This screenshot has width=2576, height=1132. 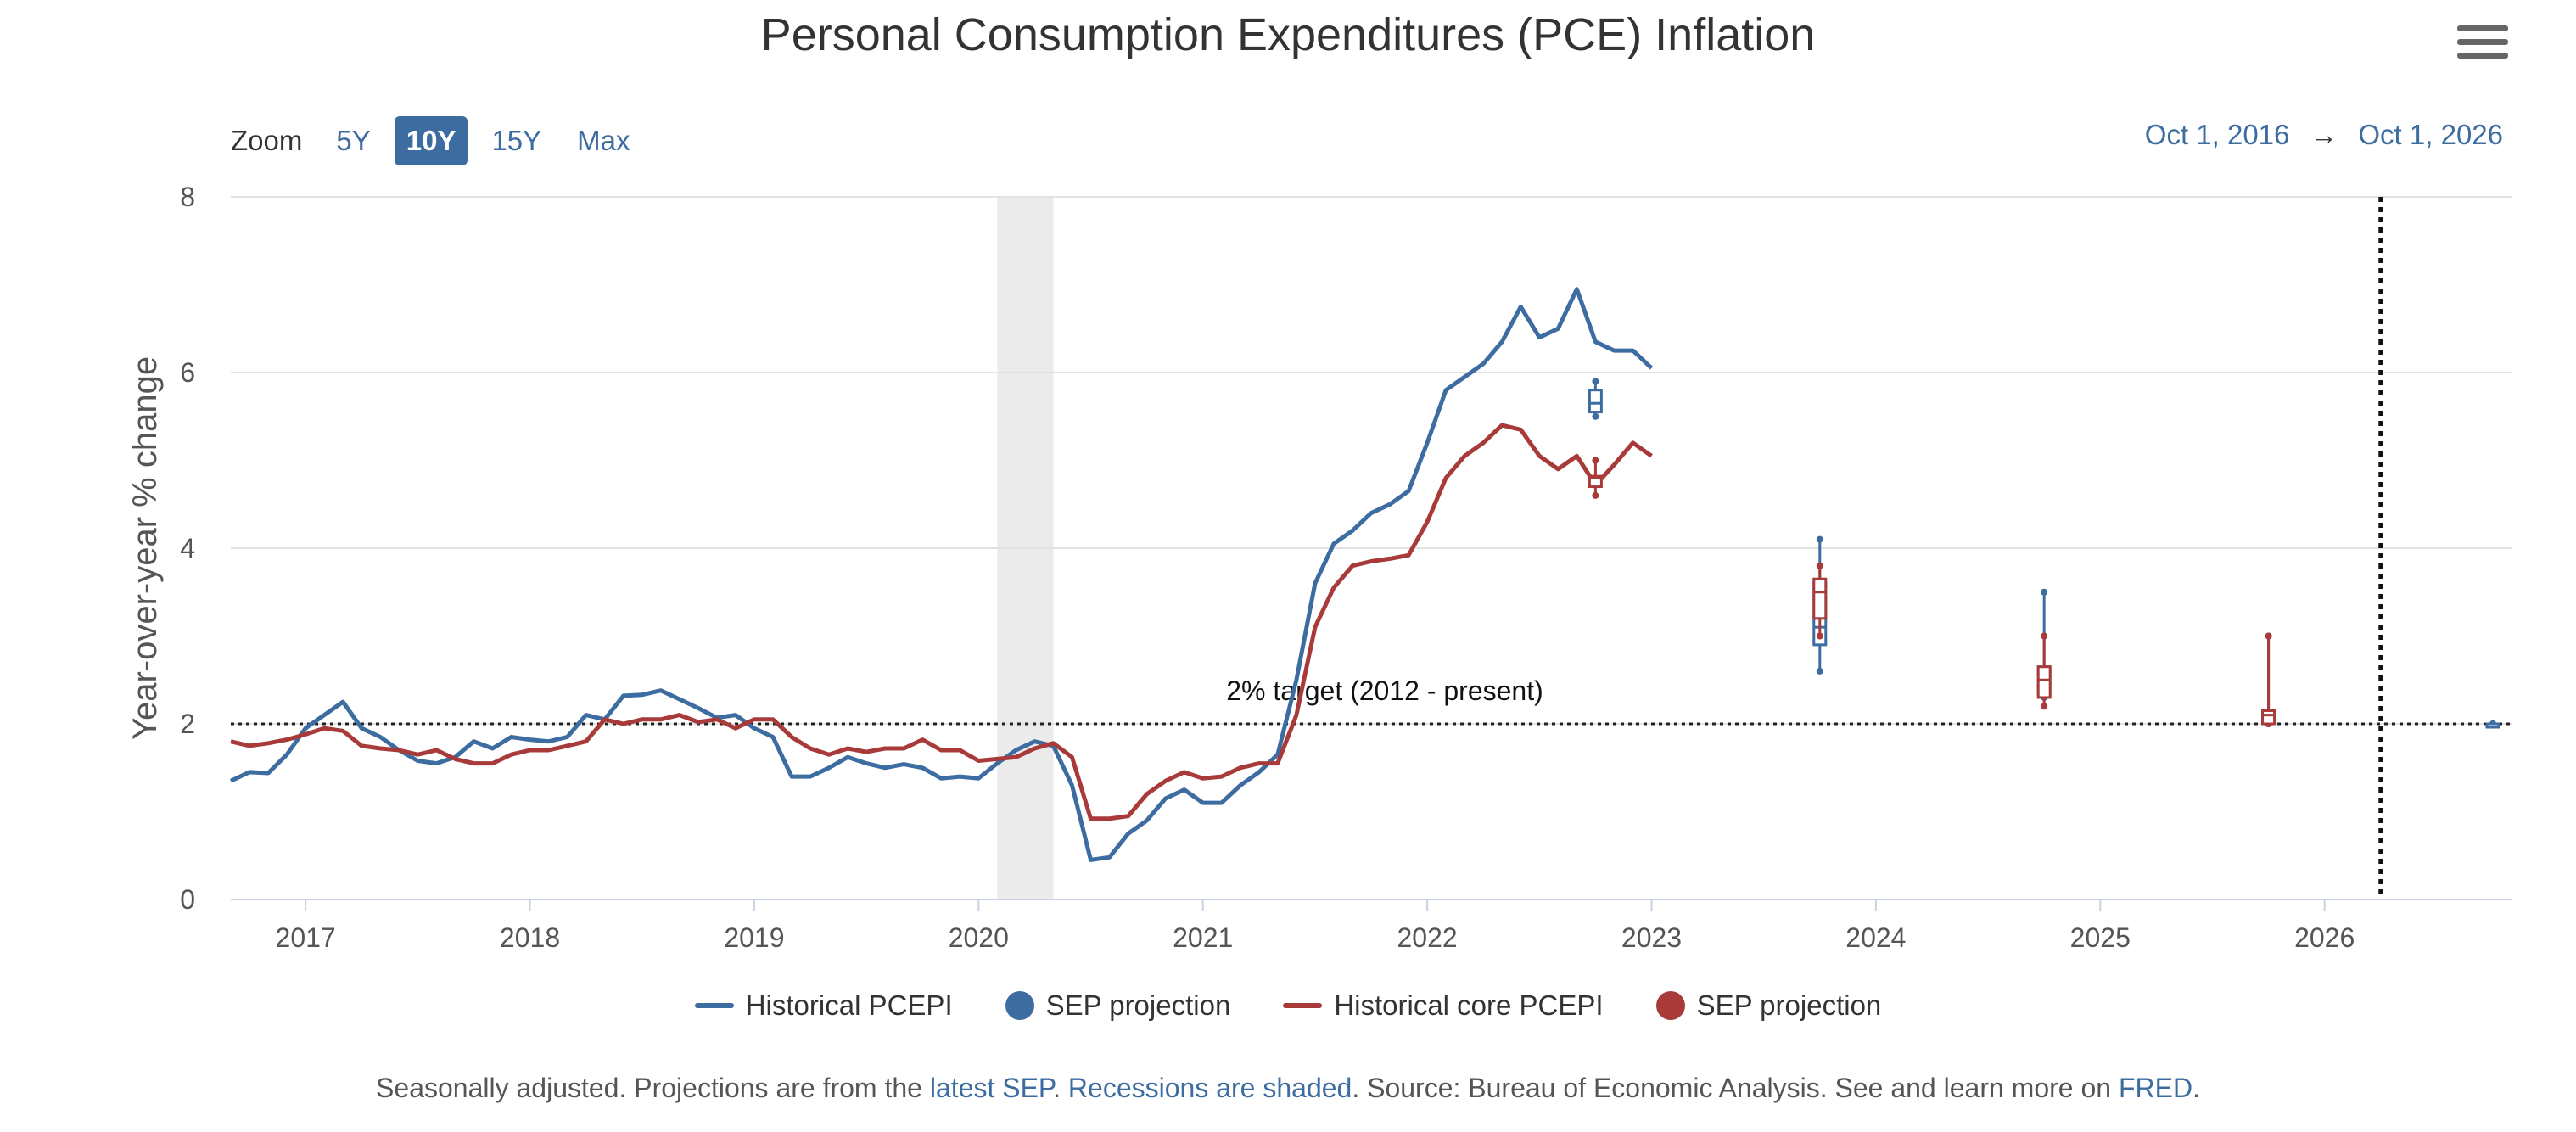 I want to click on legend-item-historical-core-pcepi: Historical core PCEPI, so click(x=1443, y=1005).